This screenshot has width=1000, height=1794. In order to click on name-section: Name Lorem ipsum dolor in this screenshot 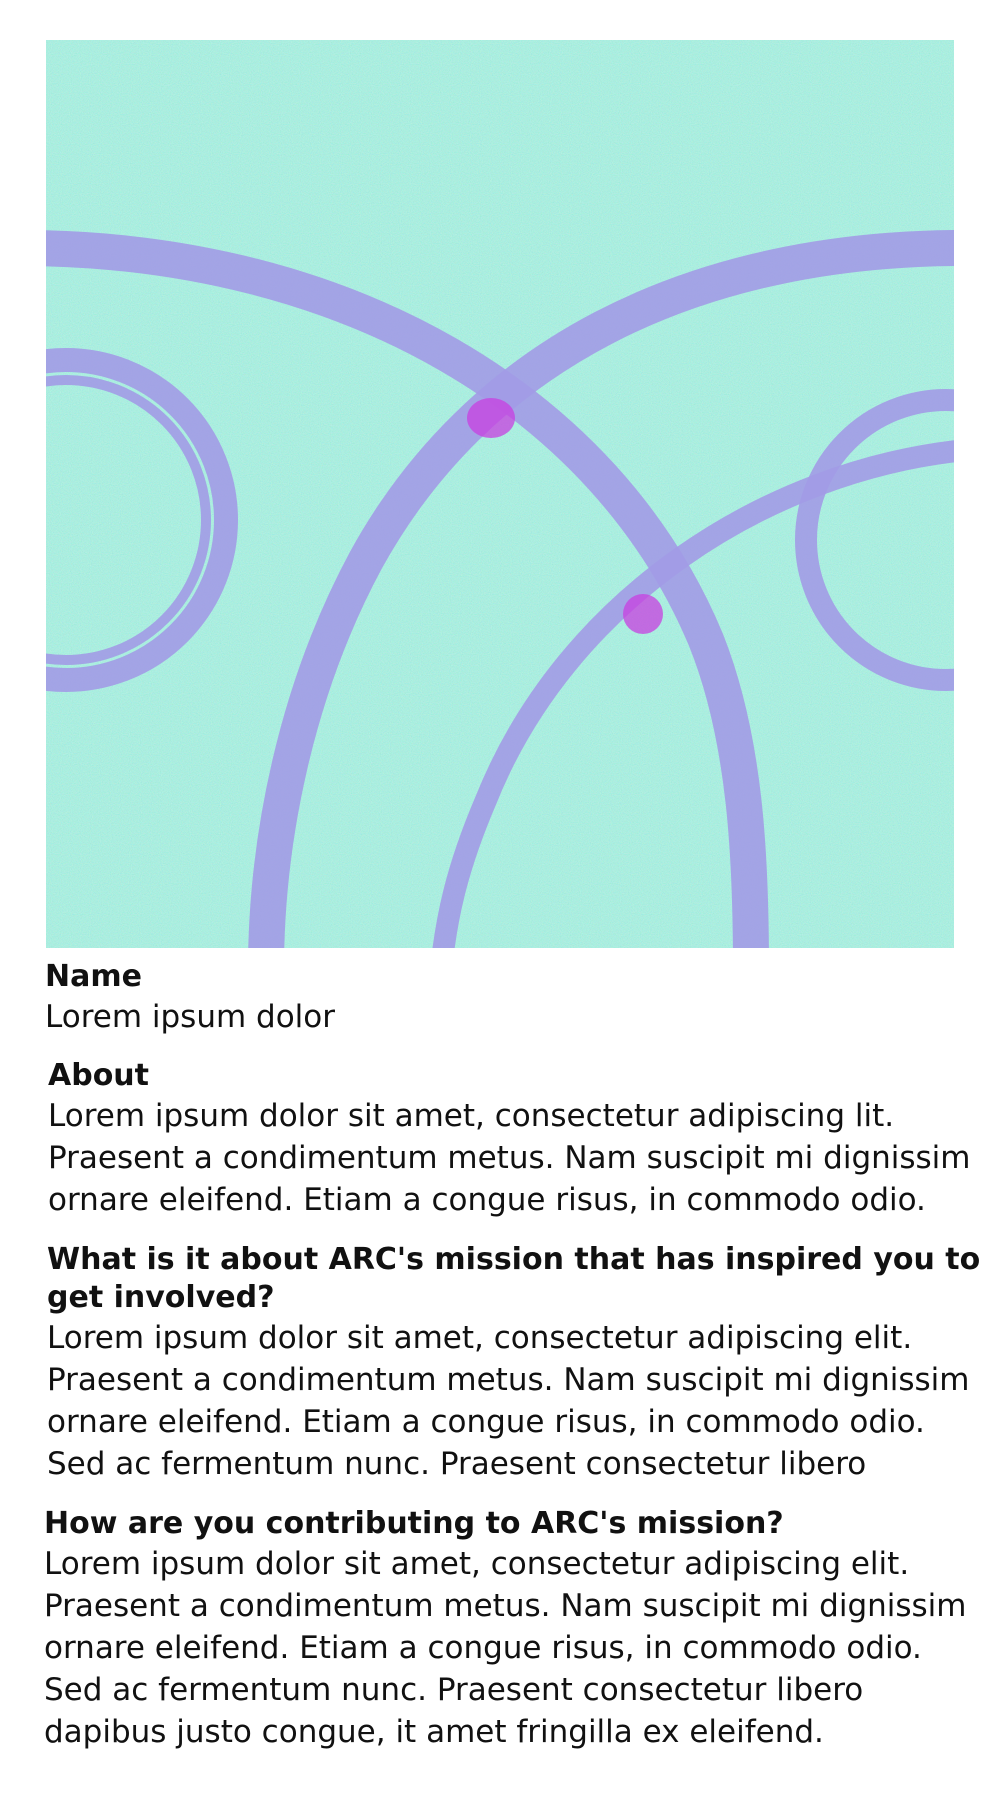, I will do `click(515, 998)`.